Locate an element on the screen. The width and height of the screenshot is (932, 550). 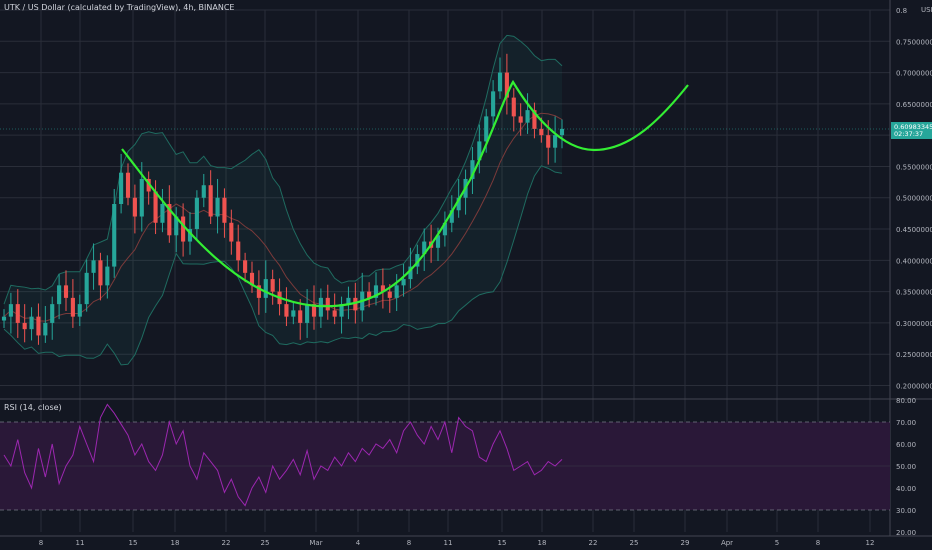
time-tick-label: 5 is located at coordinates (777, 543).